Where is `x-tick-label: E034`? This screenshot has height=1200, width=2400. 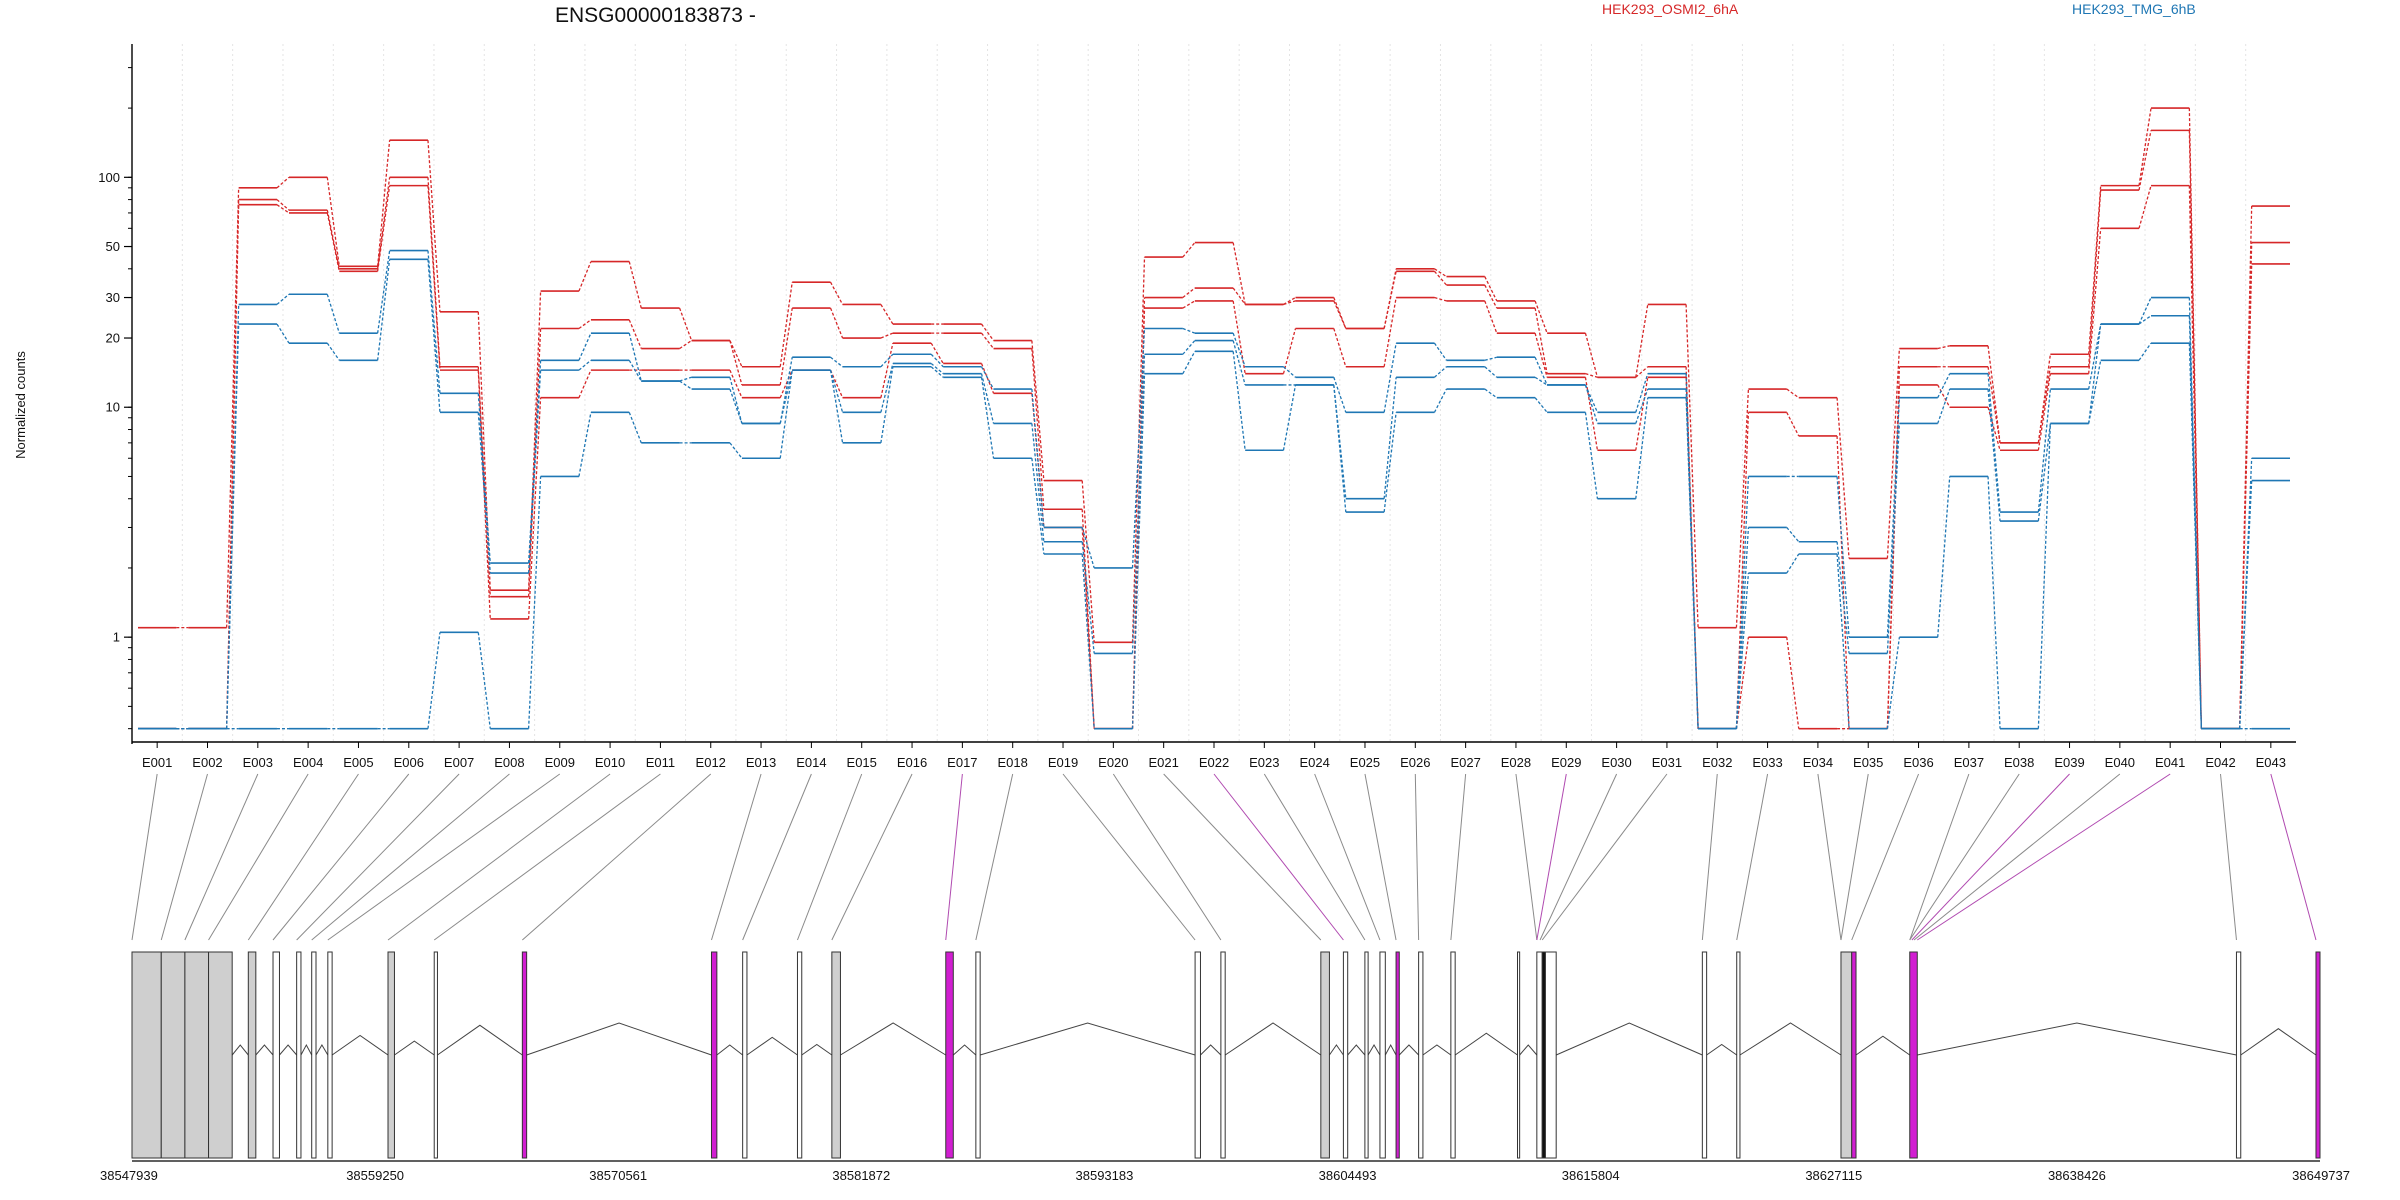 x-tick-label: E034 is located at coordinates (1818, 762).